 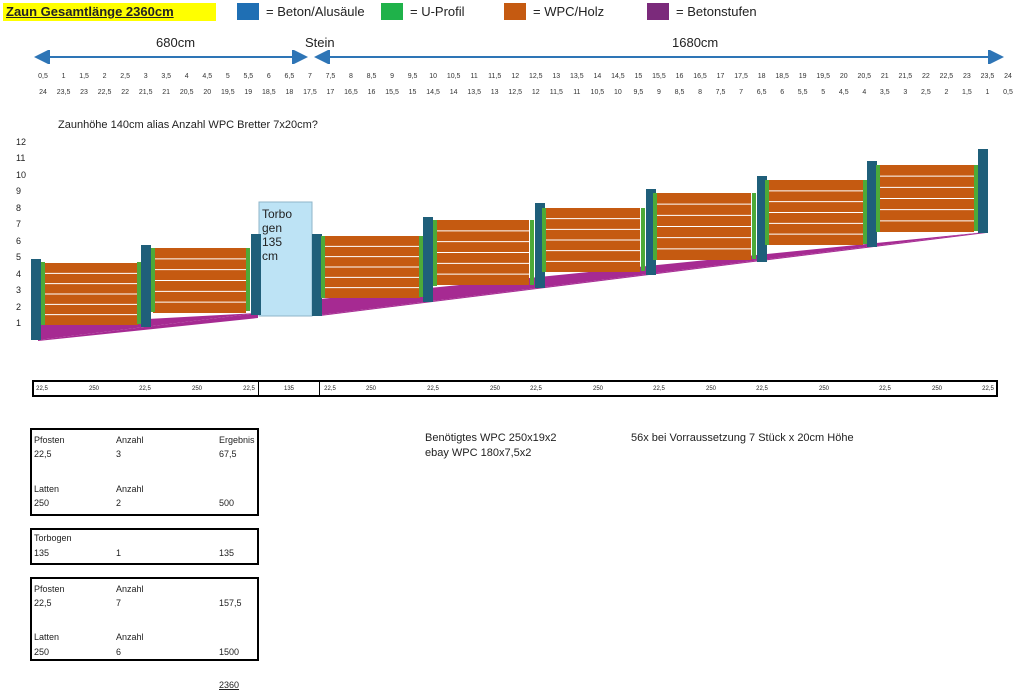 What do you see at coordinates (19, 273) in the screenshot?
I see `y-axis-label: 4` at bounding box center [19, 273].